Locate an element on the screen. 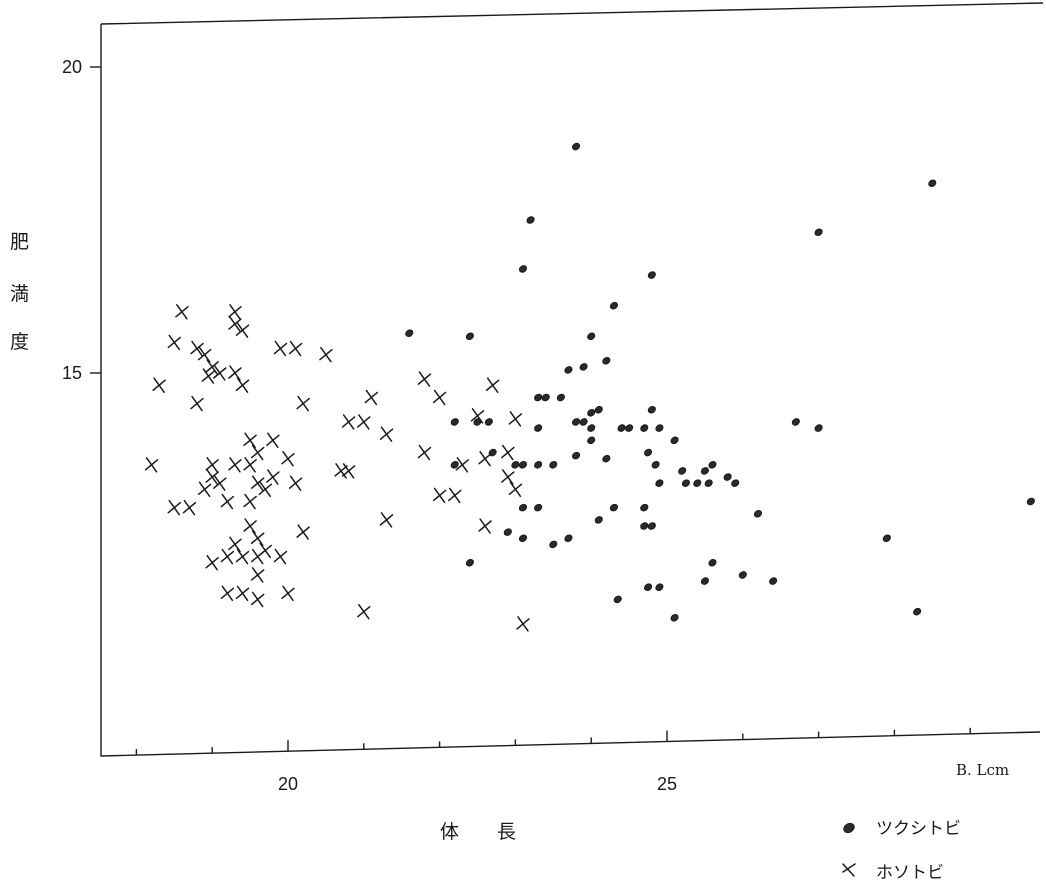 This screenshot has width=1046, height=884. x-axis: 20 25 is located at coordinates (553, 760).